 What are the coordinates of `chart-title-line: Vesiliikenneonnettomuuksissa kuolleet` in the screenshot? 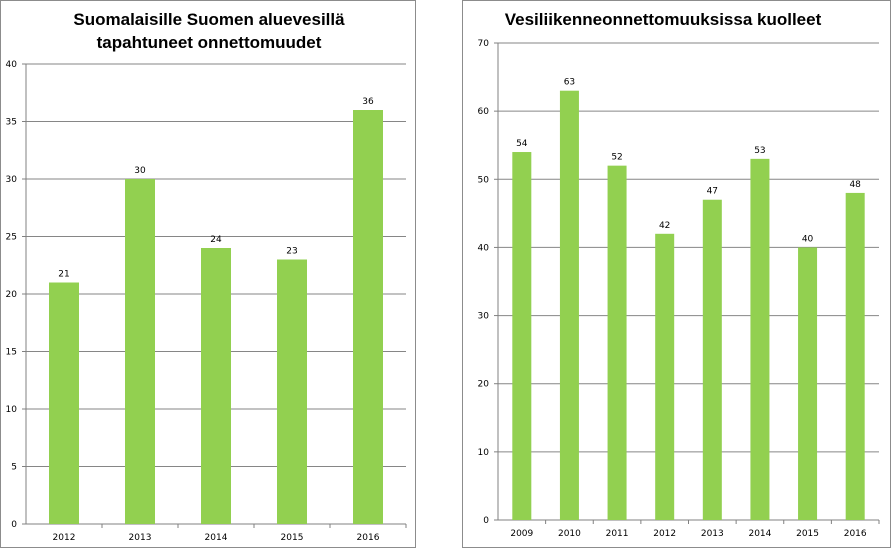 It's located at (663, 19).